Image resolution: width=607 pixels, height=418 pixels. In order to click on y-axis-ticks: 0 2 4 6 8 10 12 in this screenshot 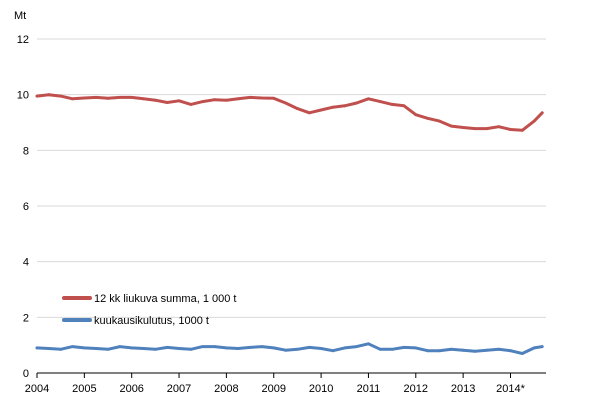, I will do `click(23, 207)`.